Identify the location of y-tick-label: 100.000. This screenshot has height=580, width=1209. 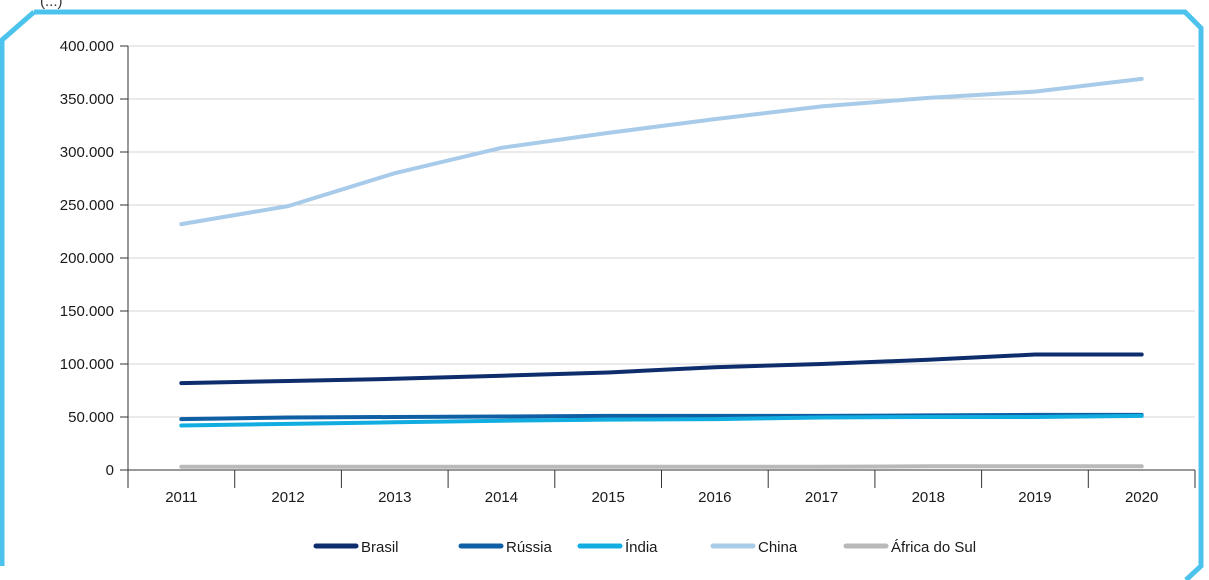
(87, 364).